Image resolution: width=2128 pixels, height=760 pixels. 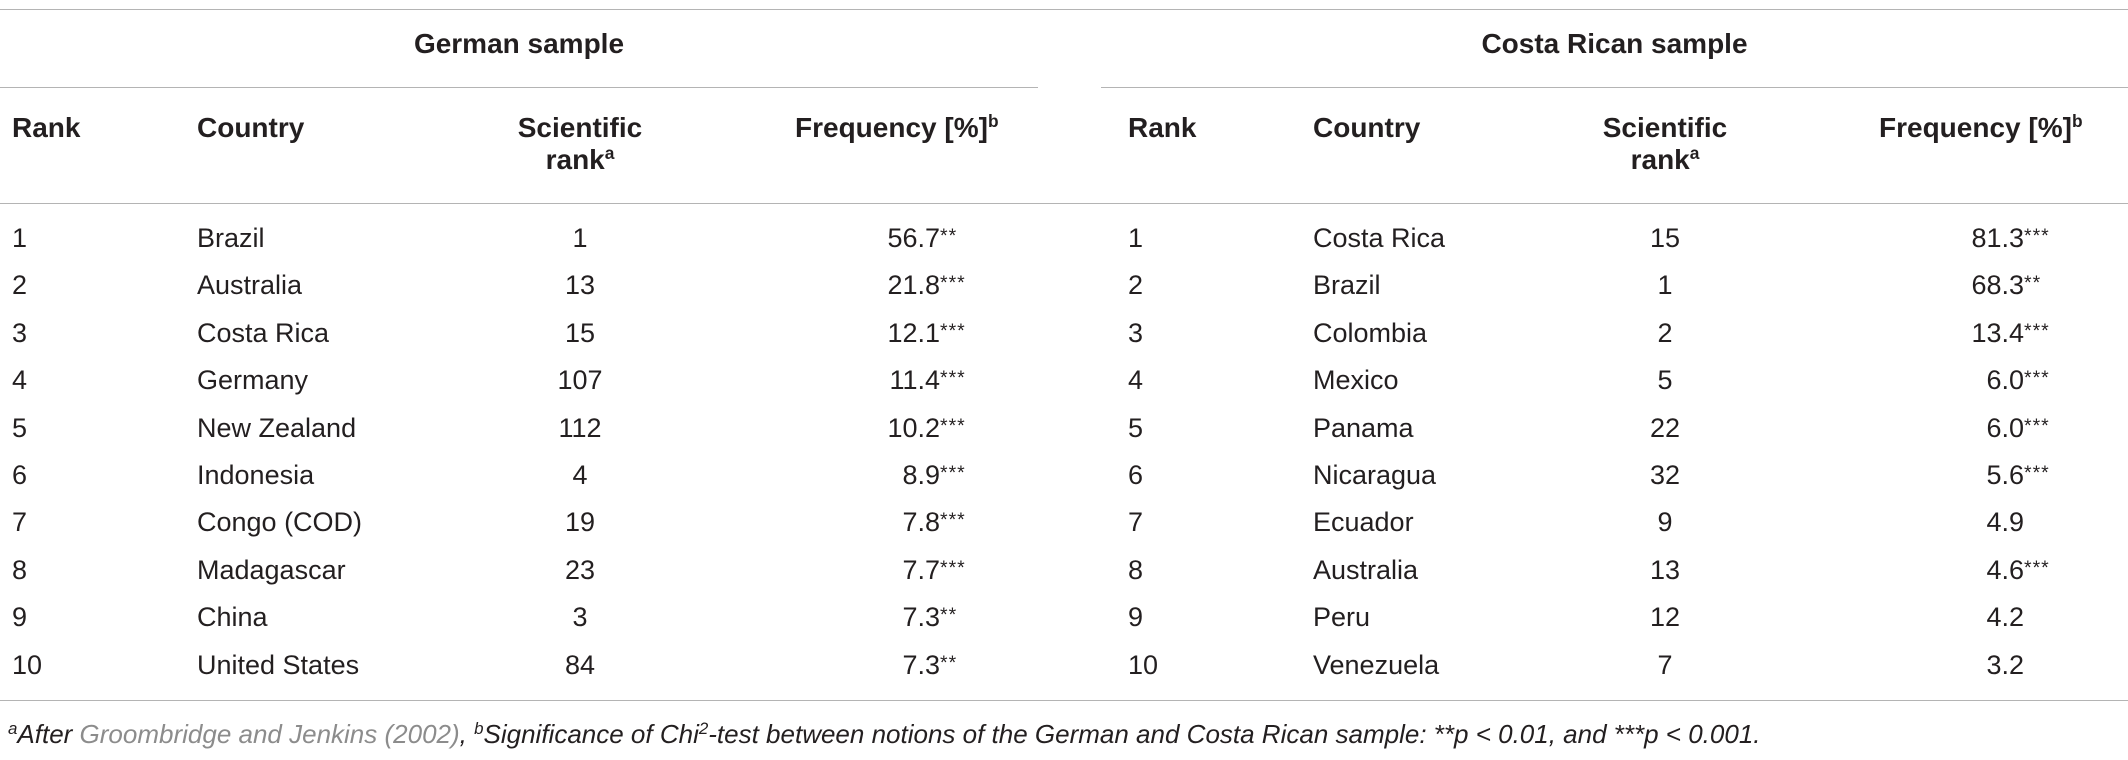 I want to click on german-row-scientific-rank: 107, so click(x=580, y=380).